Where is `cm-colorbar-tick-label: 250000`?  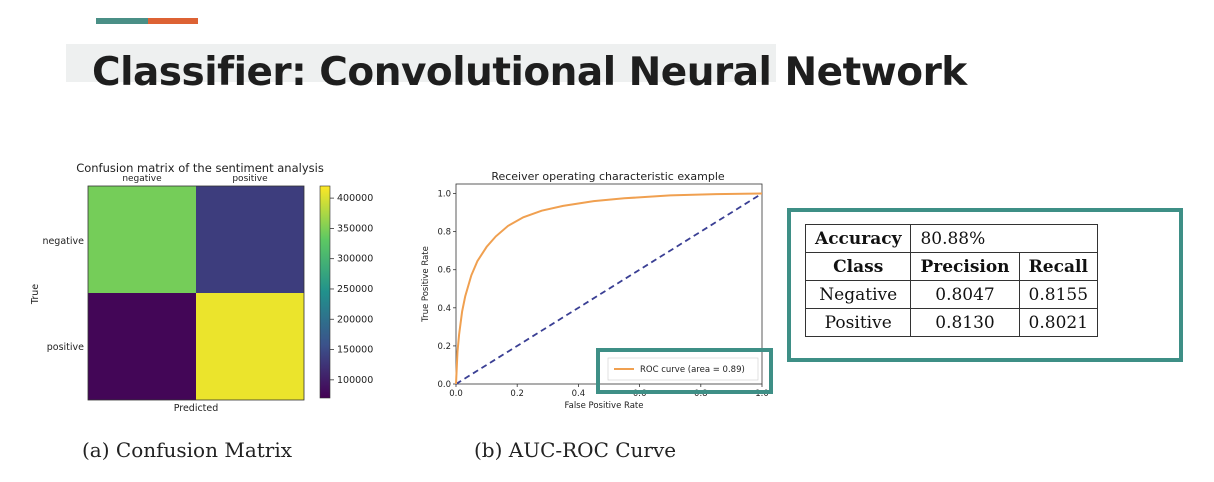
cm-colorbar-tick-label: 250000 is located at coordinates (355, 289).